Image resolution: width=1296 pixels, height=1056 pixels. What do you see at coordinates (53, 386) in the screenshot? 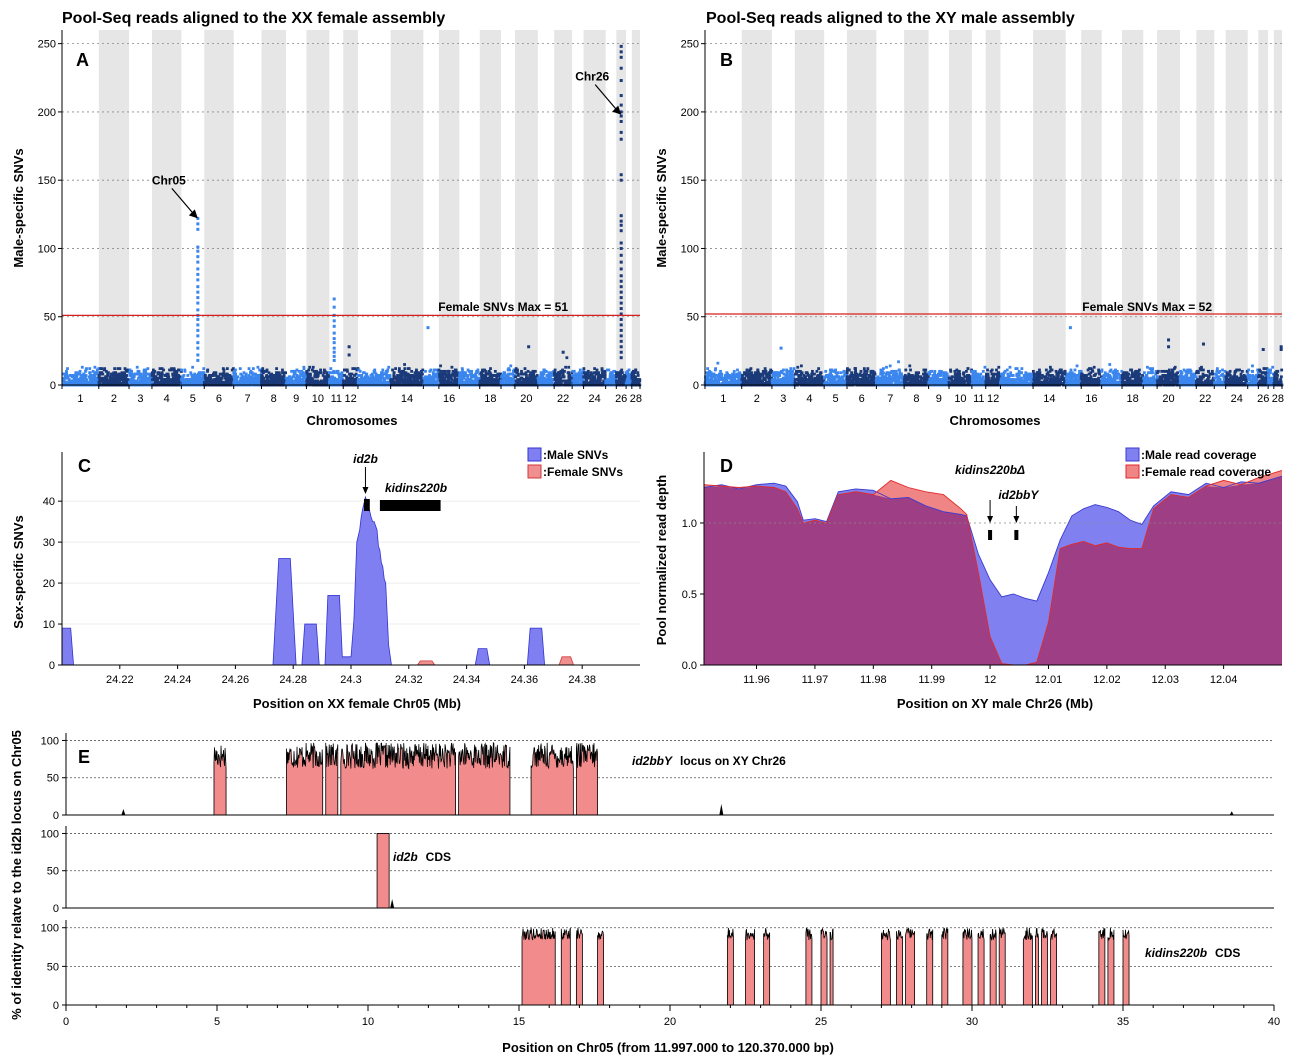
I see `y-tick-label: 0` at bounding box center [53, 386].